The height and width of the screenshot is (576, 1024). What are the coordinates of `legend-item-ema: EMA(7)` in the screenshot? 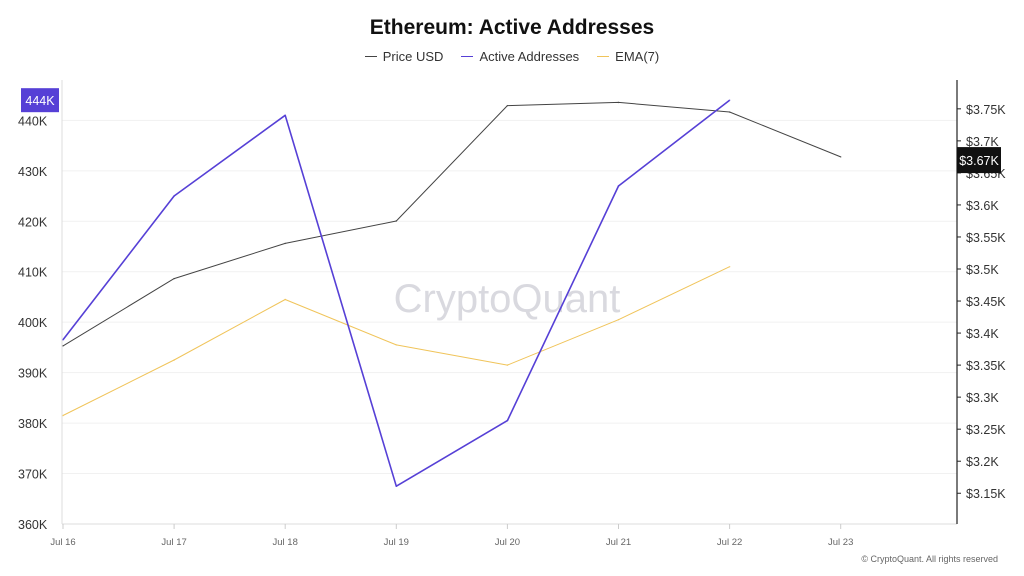 It's located at (628, 56).